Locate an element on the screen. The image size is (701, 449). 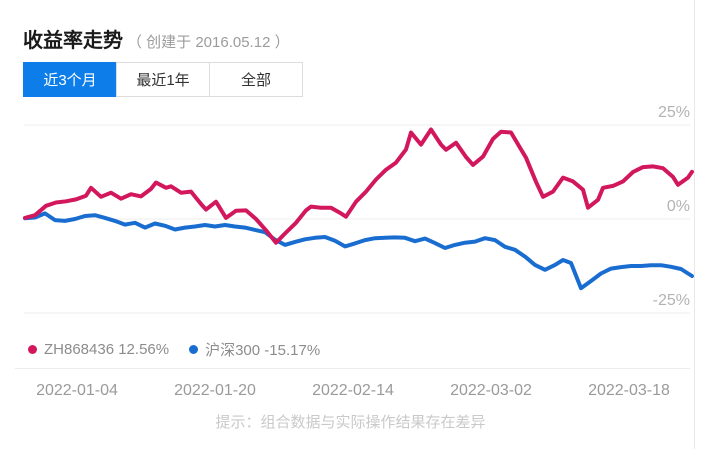
x-axis-label-4: 2022-03-18 is located at coordinates (629, 390).